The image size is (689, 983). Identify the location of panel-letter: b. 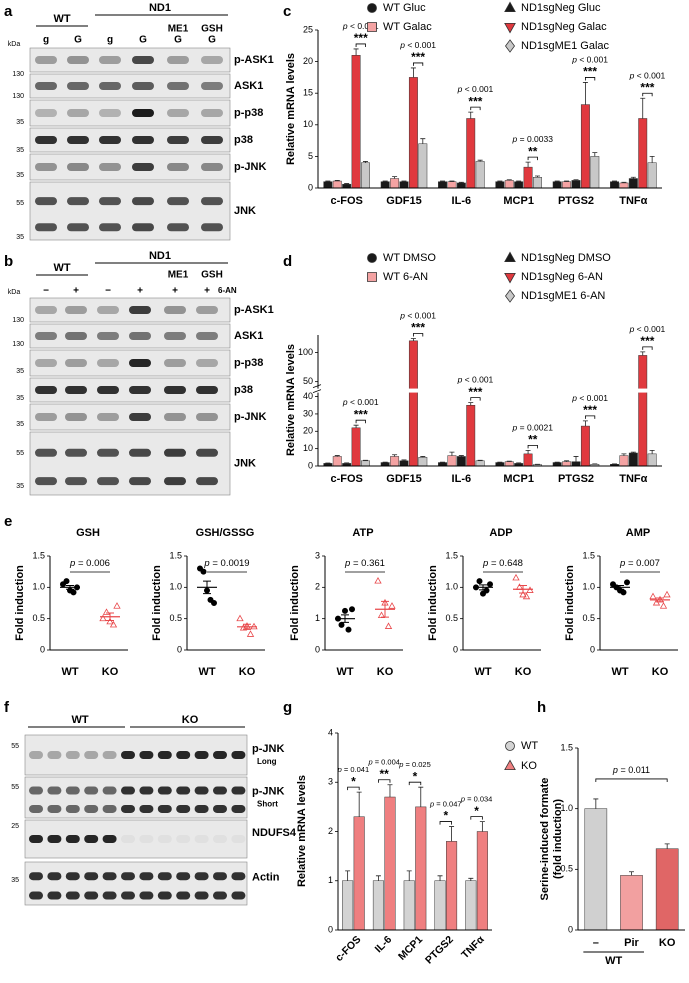
(8, 261).